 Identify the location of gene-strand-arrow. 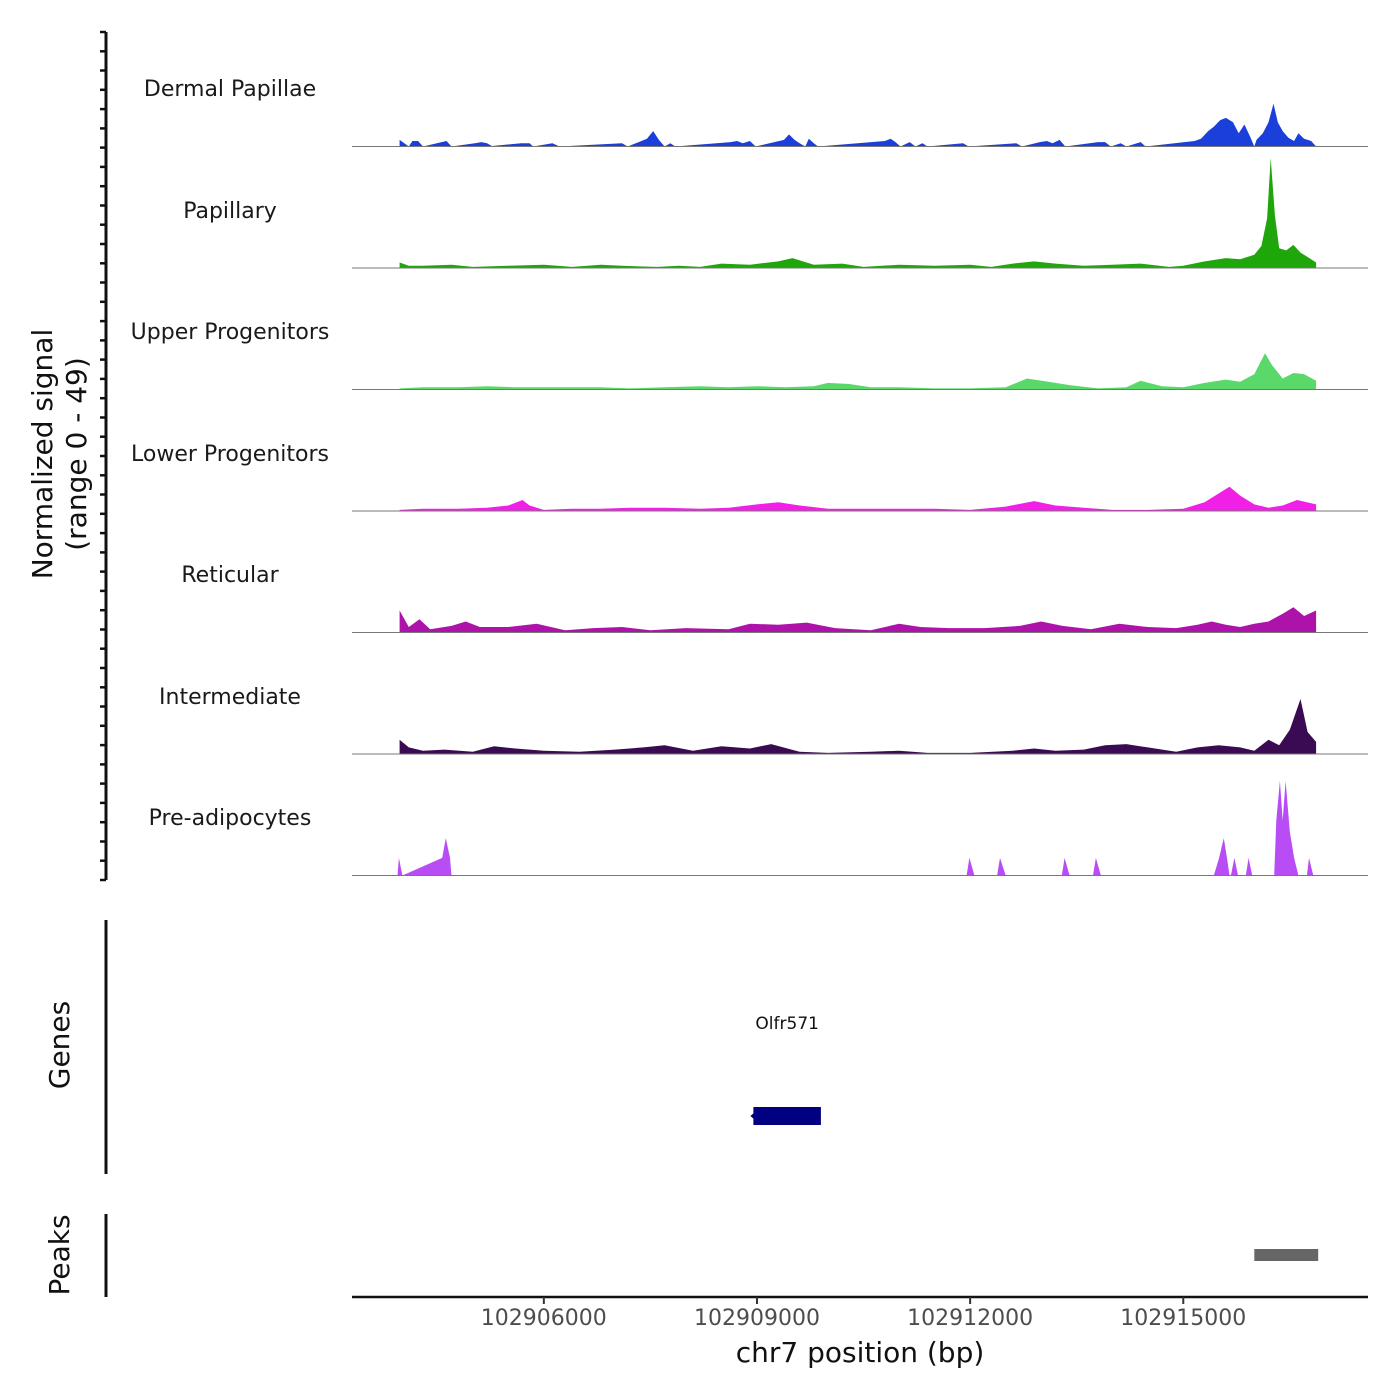
(754, 1116).